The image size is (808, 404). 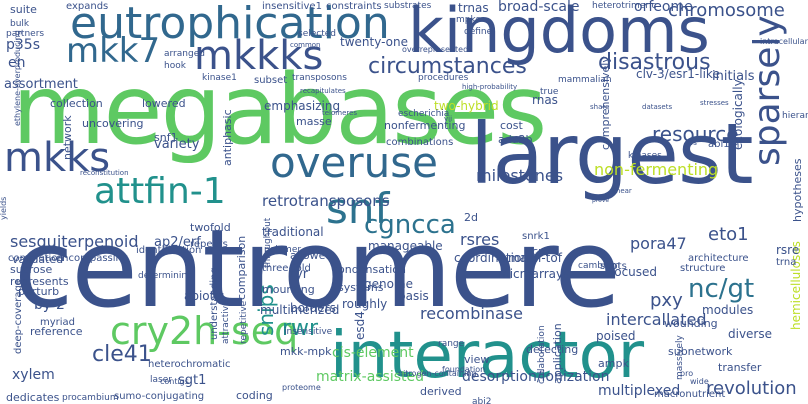 What do you see at coordinates (365, 304) in the screenshot?
I see `word: roughly` at bounding box center [365, 304].